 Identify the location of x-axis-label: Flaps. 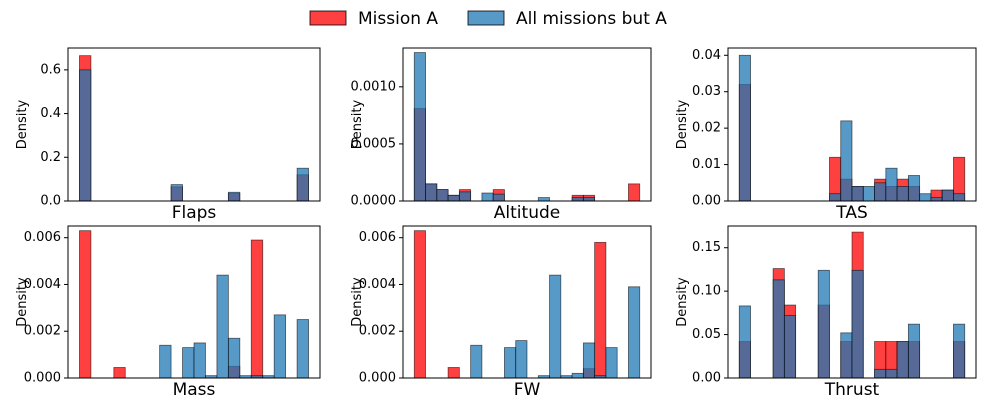
(194, 213).